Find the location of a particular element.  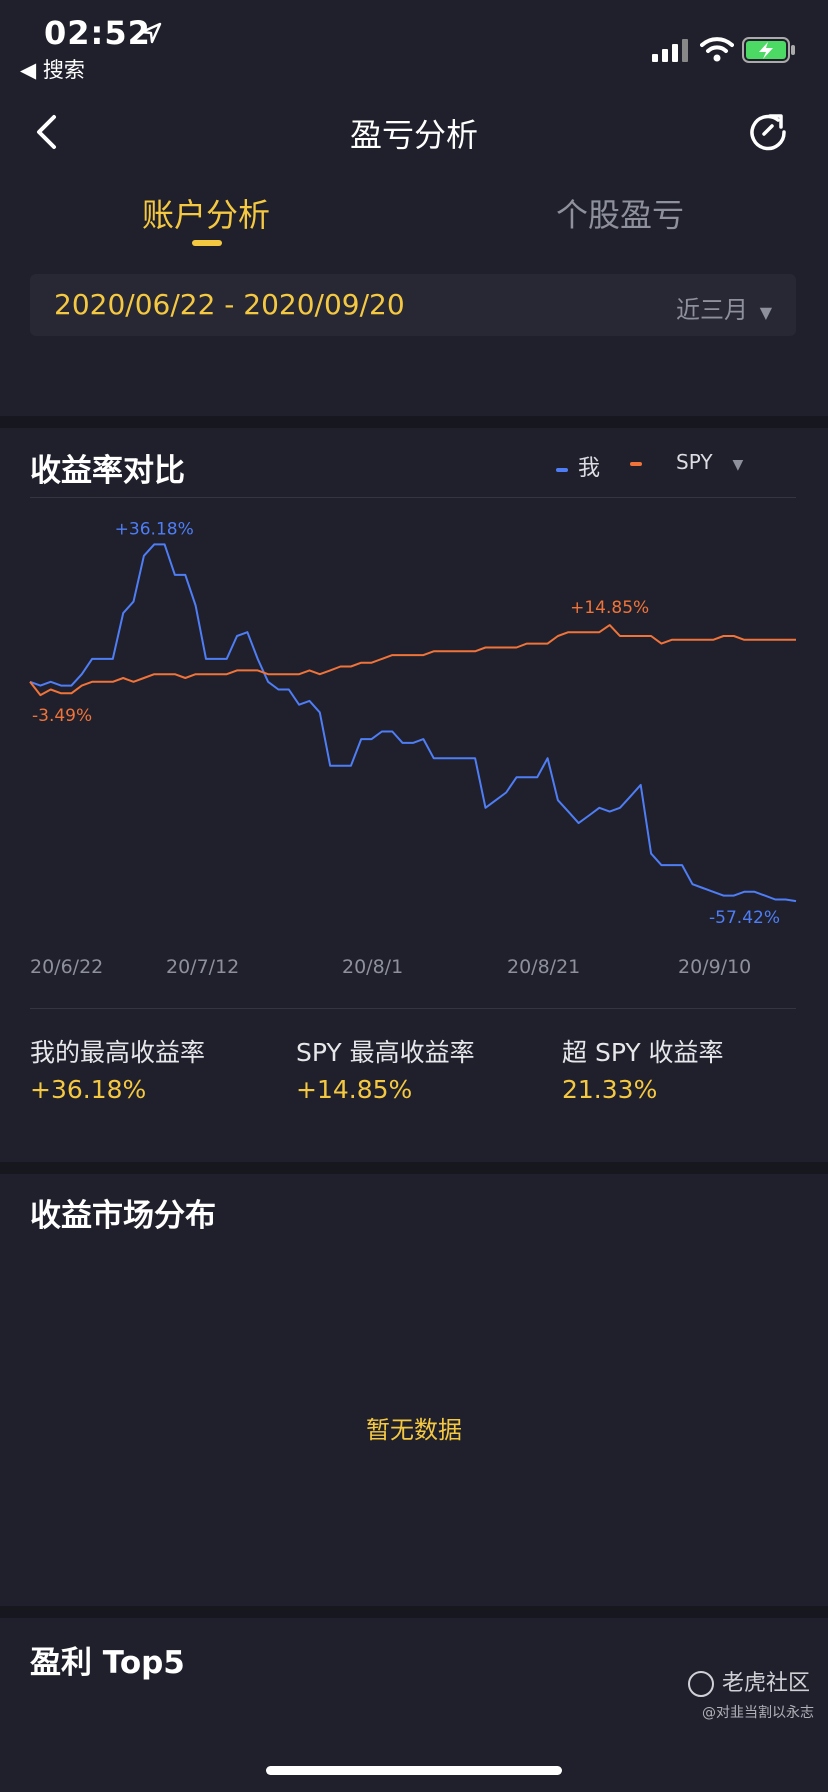

watermark-user: @对韭当割以永志 is located at coordinates (758, 1713).